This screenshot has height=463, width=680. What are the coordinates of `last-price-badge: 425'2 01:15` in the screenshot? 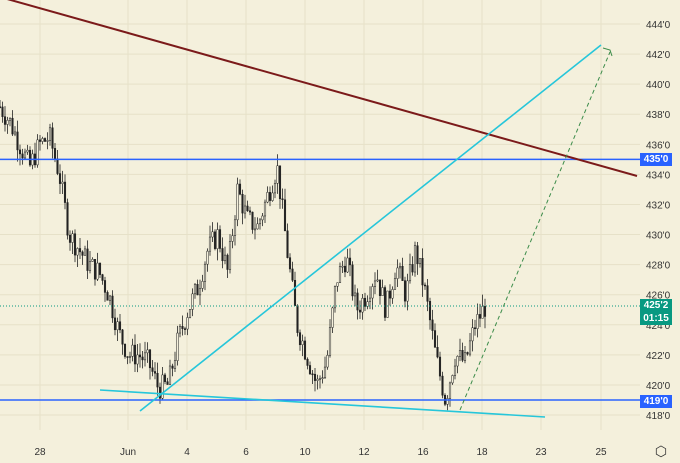 It's located at (656, 312).